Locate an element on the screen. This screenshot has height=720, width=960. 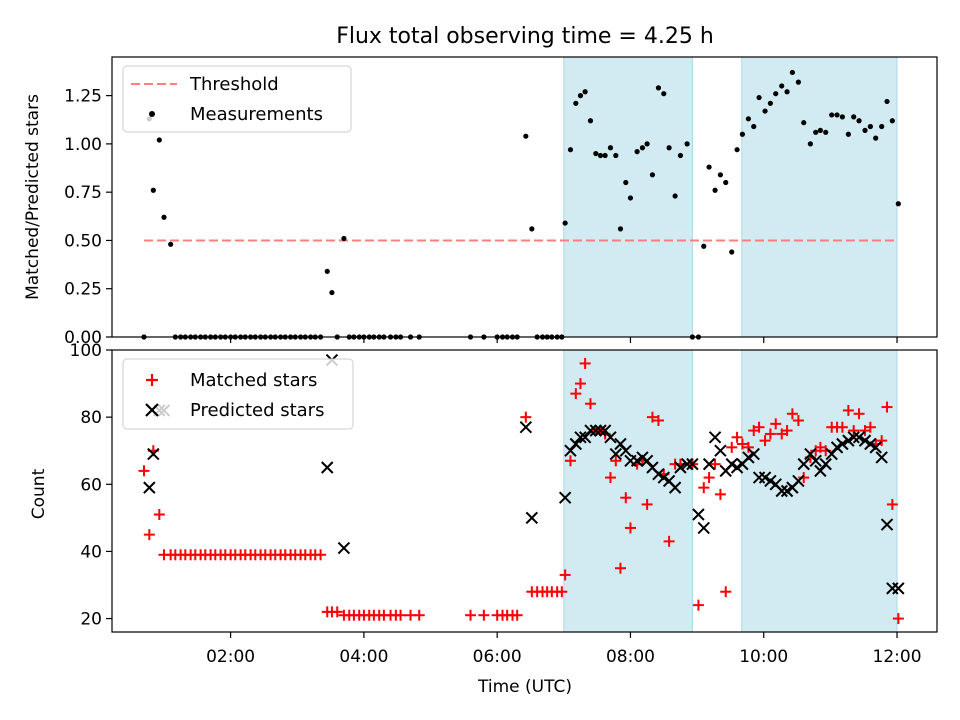
chart-title: Flux total observing time = 4.25 h is located at coordinates (525, 36).